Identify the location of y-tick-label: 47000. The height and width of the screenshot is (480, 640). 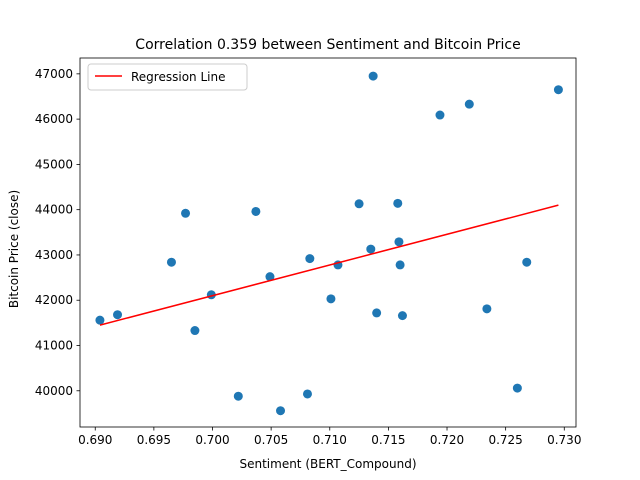
(54, 74).